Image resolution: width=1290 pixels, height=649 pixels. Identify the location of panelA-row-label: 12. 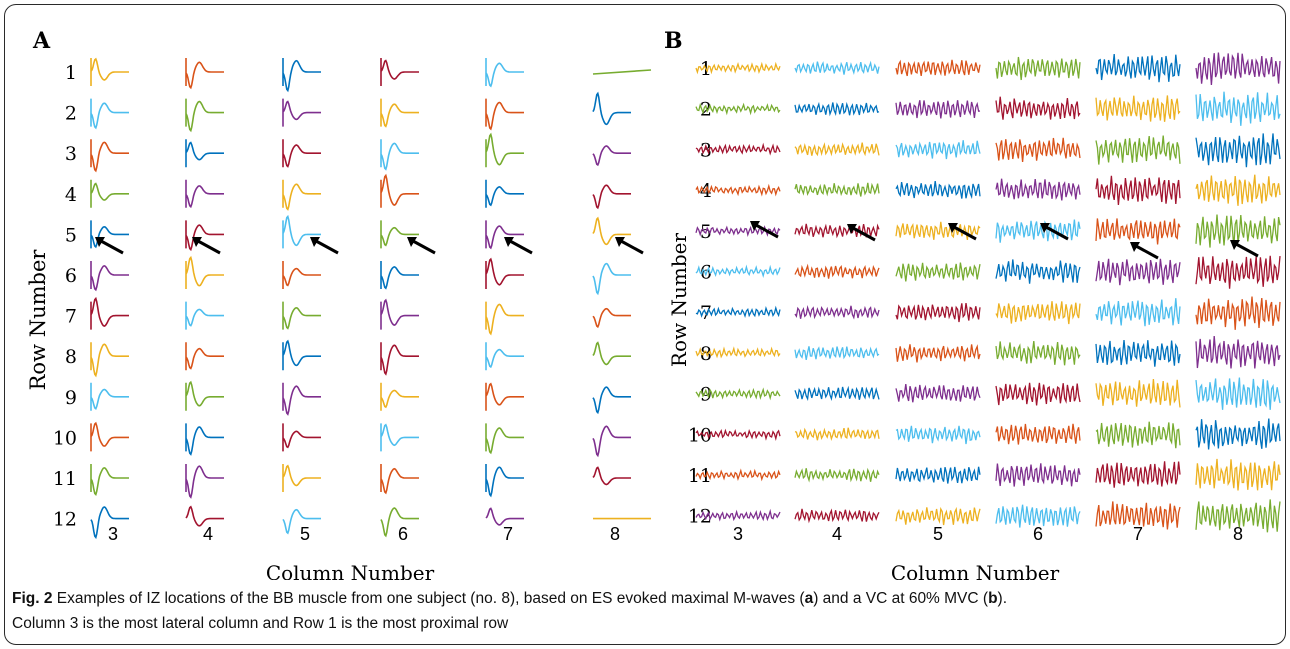
(65, 520).